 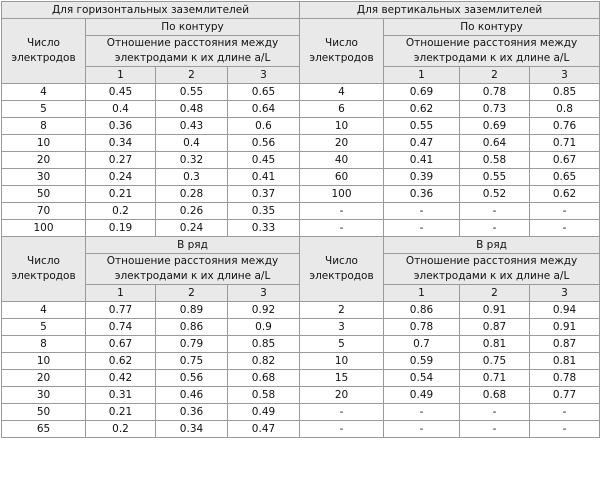 What do you see at coordinates (341, 92) in the screenshot?
I see `electrode-count-cell: 4` at bounding box center [341, 92].